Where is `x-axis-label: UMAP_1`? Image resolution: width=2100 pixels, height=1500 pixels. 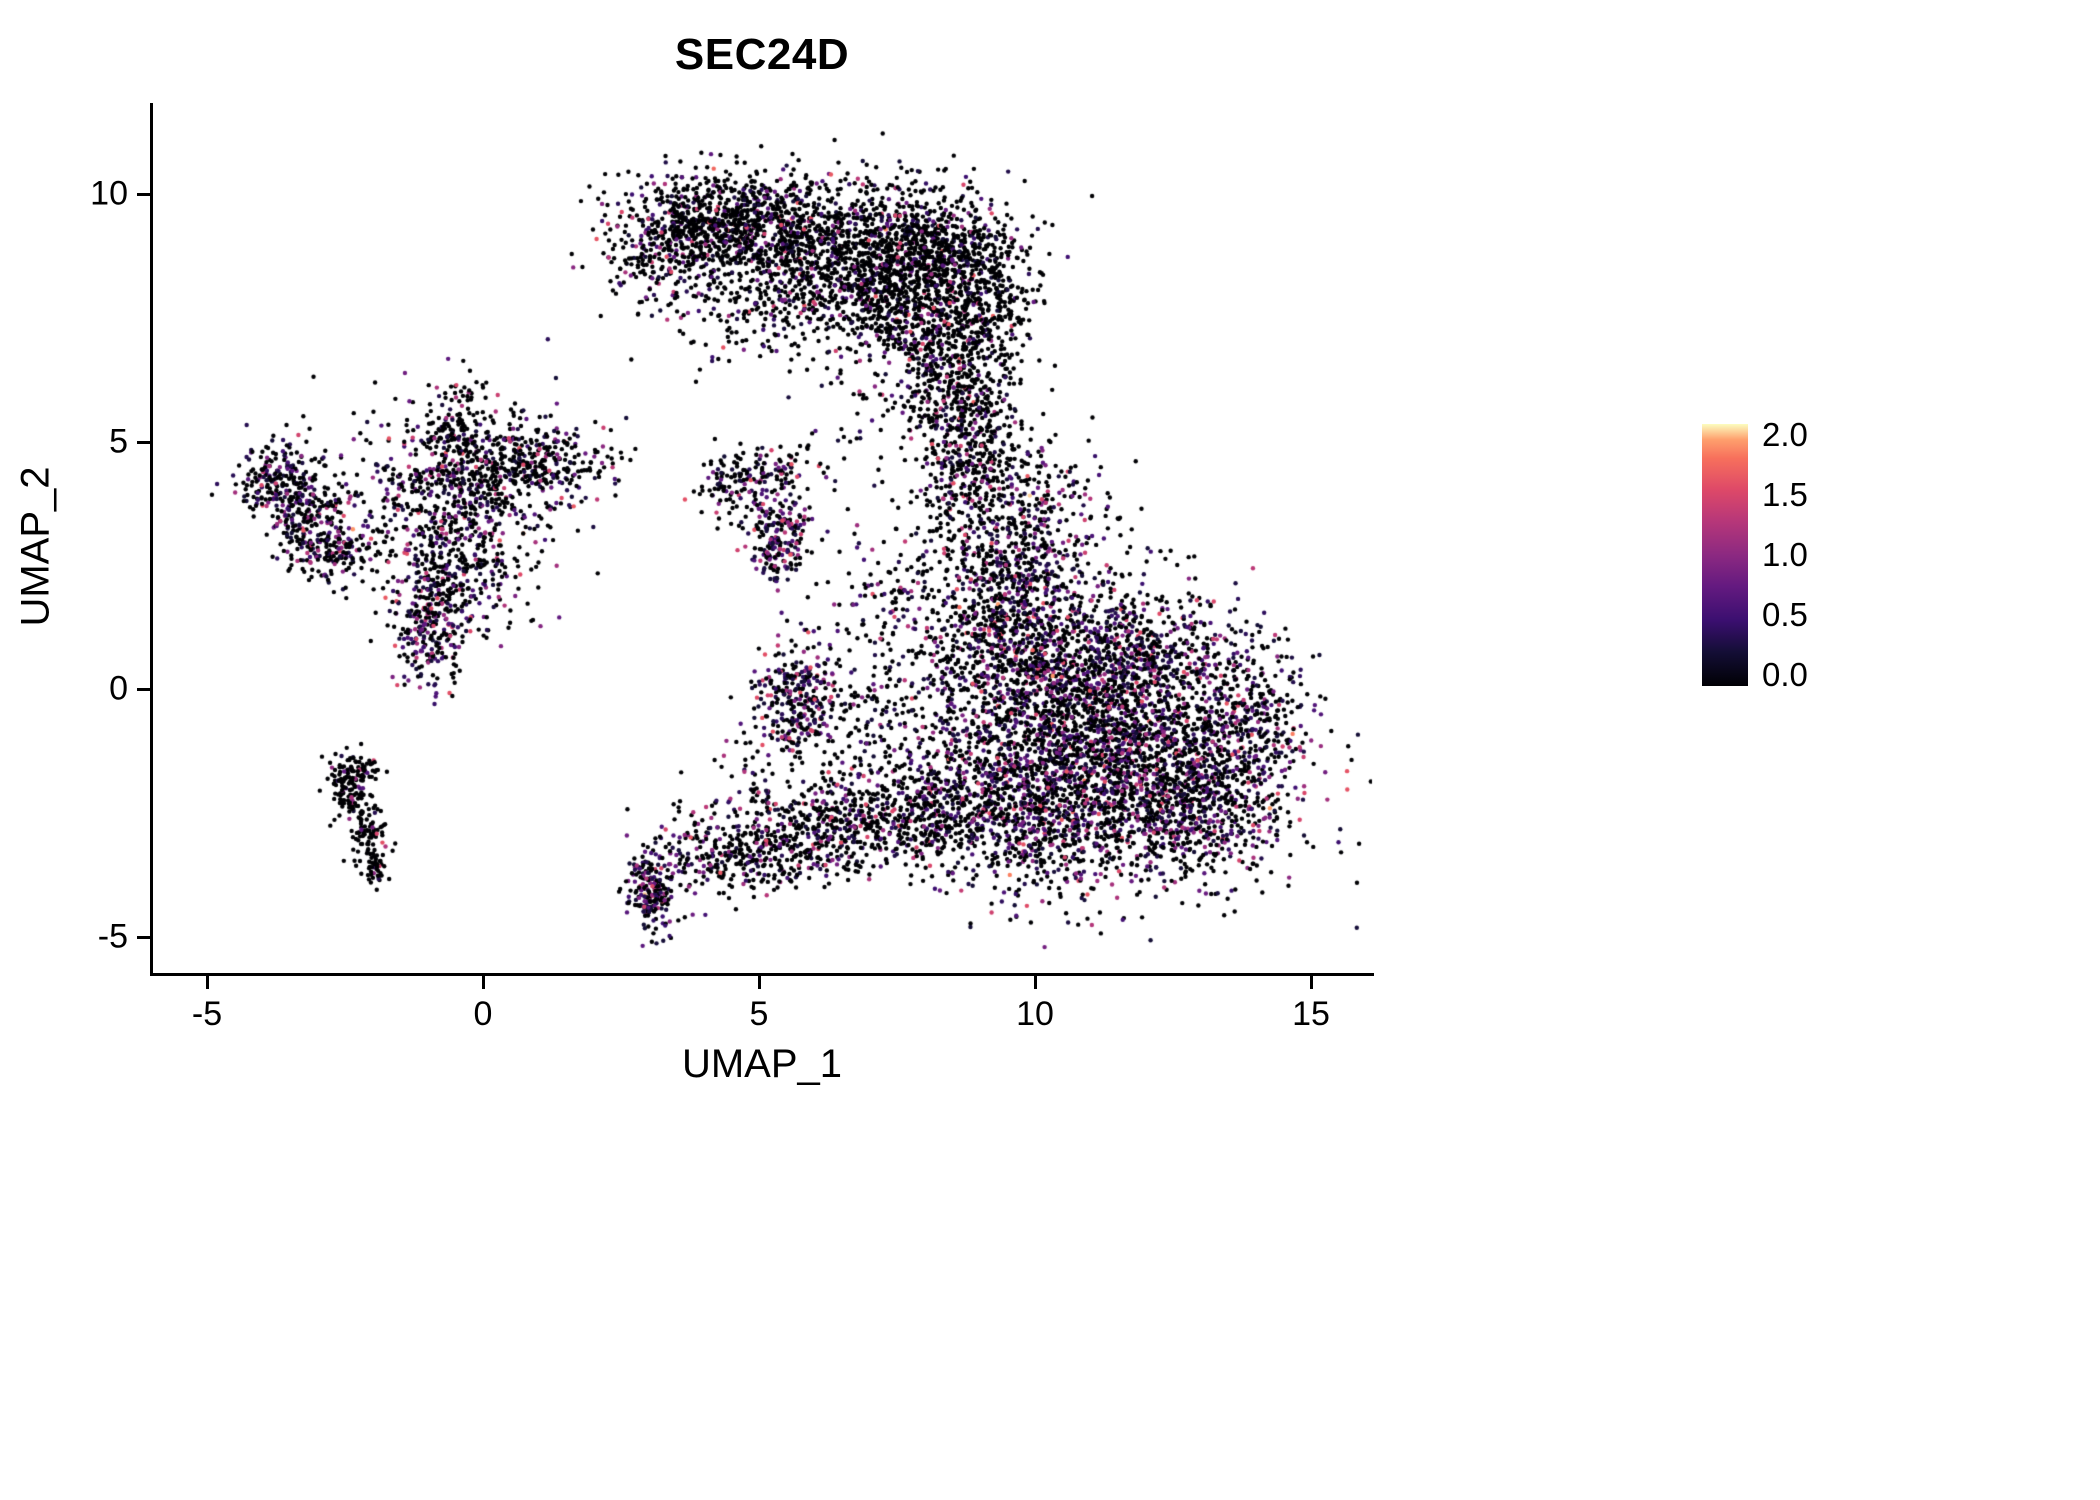
x-axis-label: UMAP_1 is located at coordinates (762, 1064).